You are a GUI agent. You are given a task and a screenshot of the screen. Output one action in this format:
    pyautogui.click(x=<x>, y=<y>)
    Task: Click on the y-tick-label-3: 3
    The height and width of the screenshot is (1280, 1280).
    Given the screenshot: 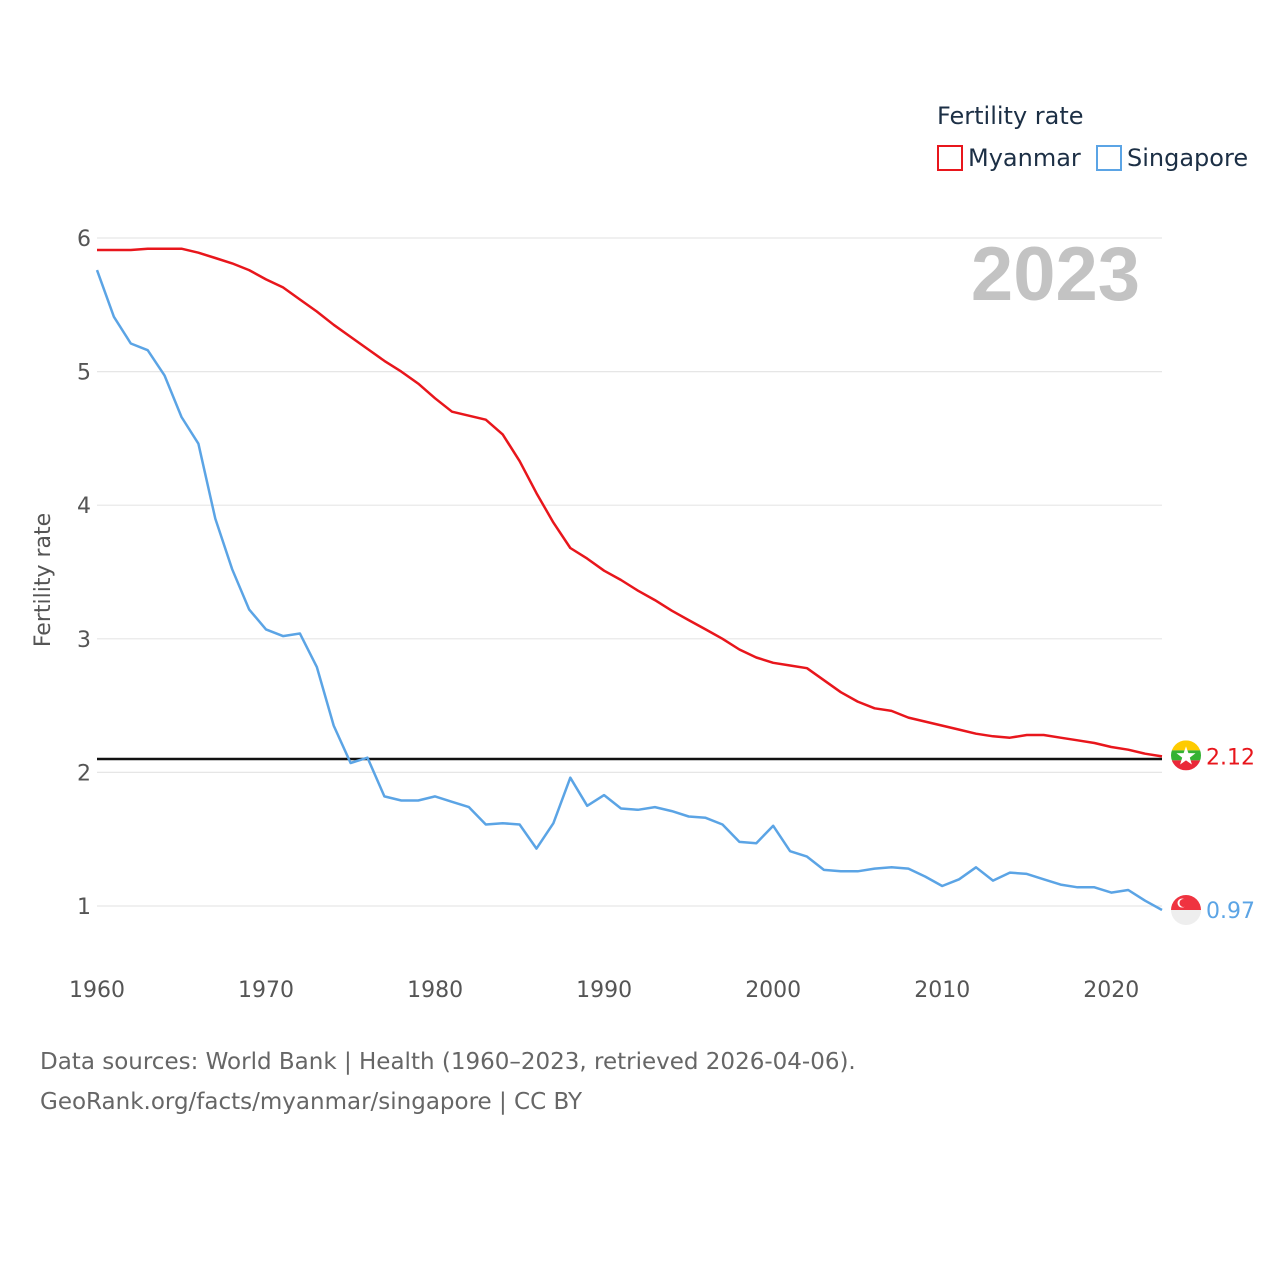 What is the action you would take?
    pyautogui.click(x=84, y=640)
    